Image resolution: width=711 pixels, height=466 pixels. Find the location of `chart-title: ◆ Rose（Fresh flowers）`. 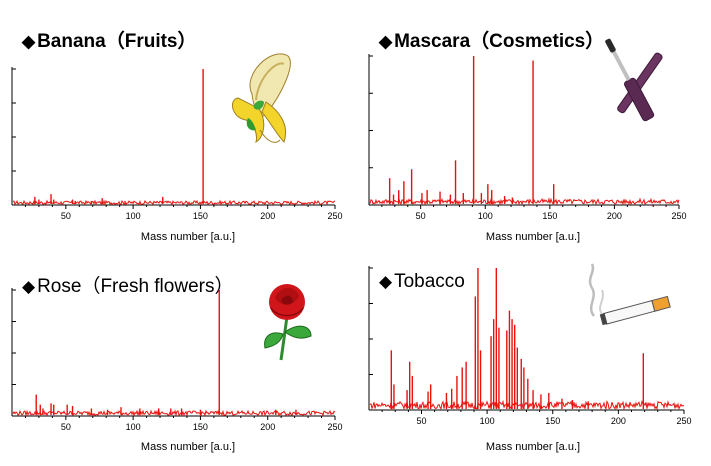

chart-title: ◆ Rose（Fresh flowers） is located at coordinates (127, 284).